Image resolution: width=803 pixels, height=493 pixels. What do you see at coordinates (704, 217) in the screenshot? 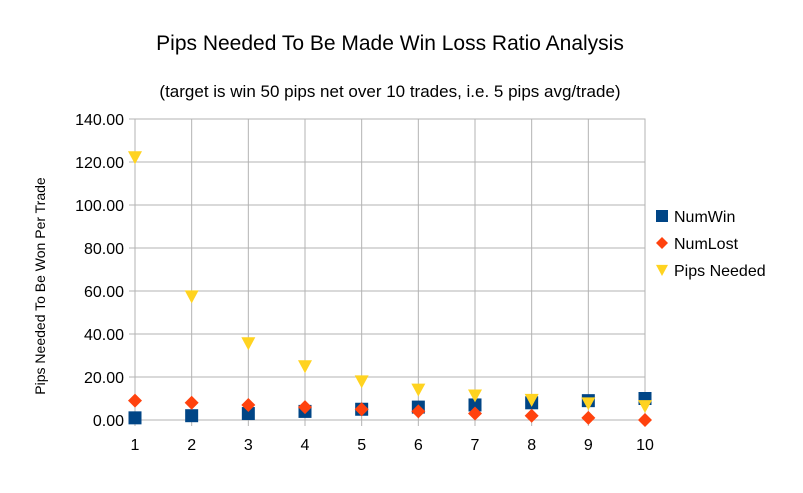
I see `legend-label-numwin: NumWin` at bounding box center [704, 217].